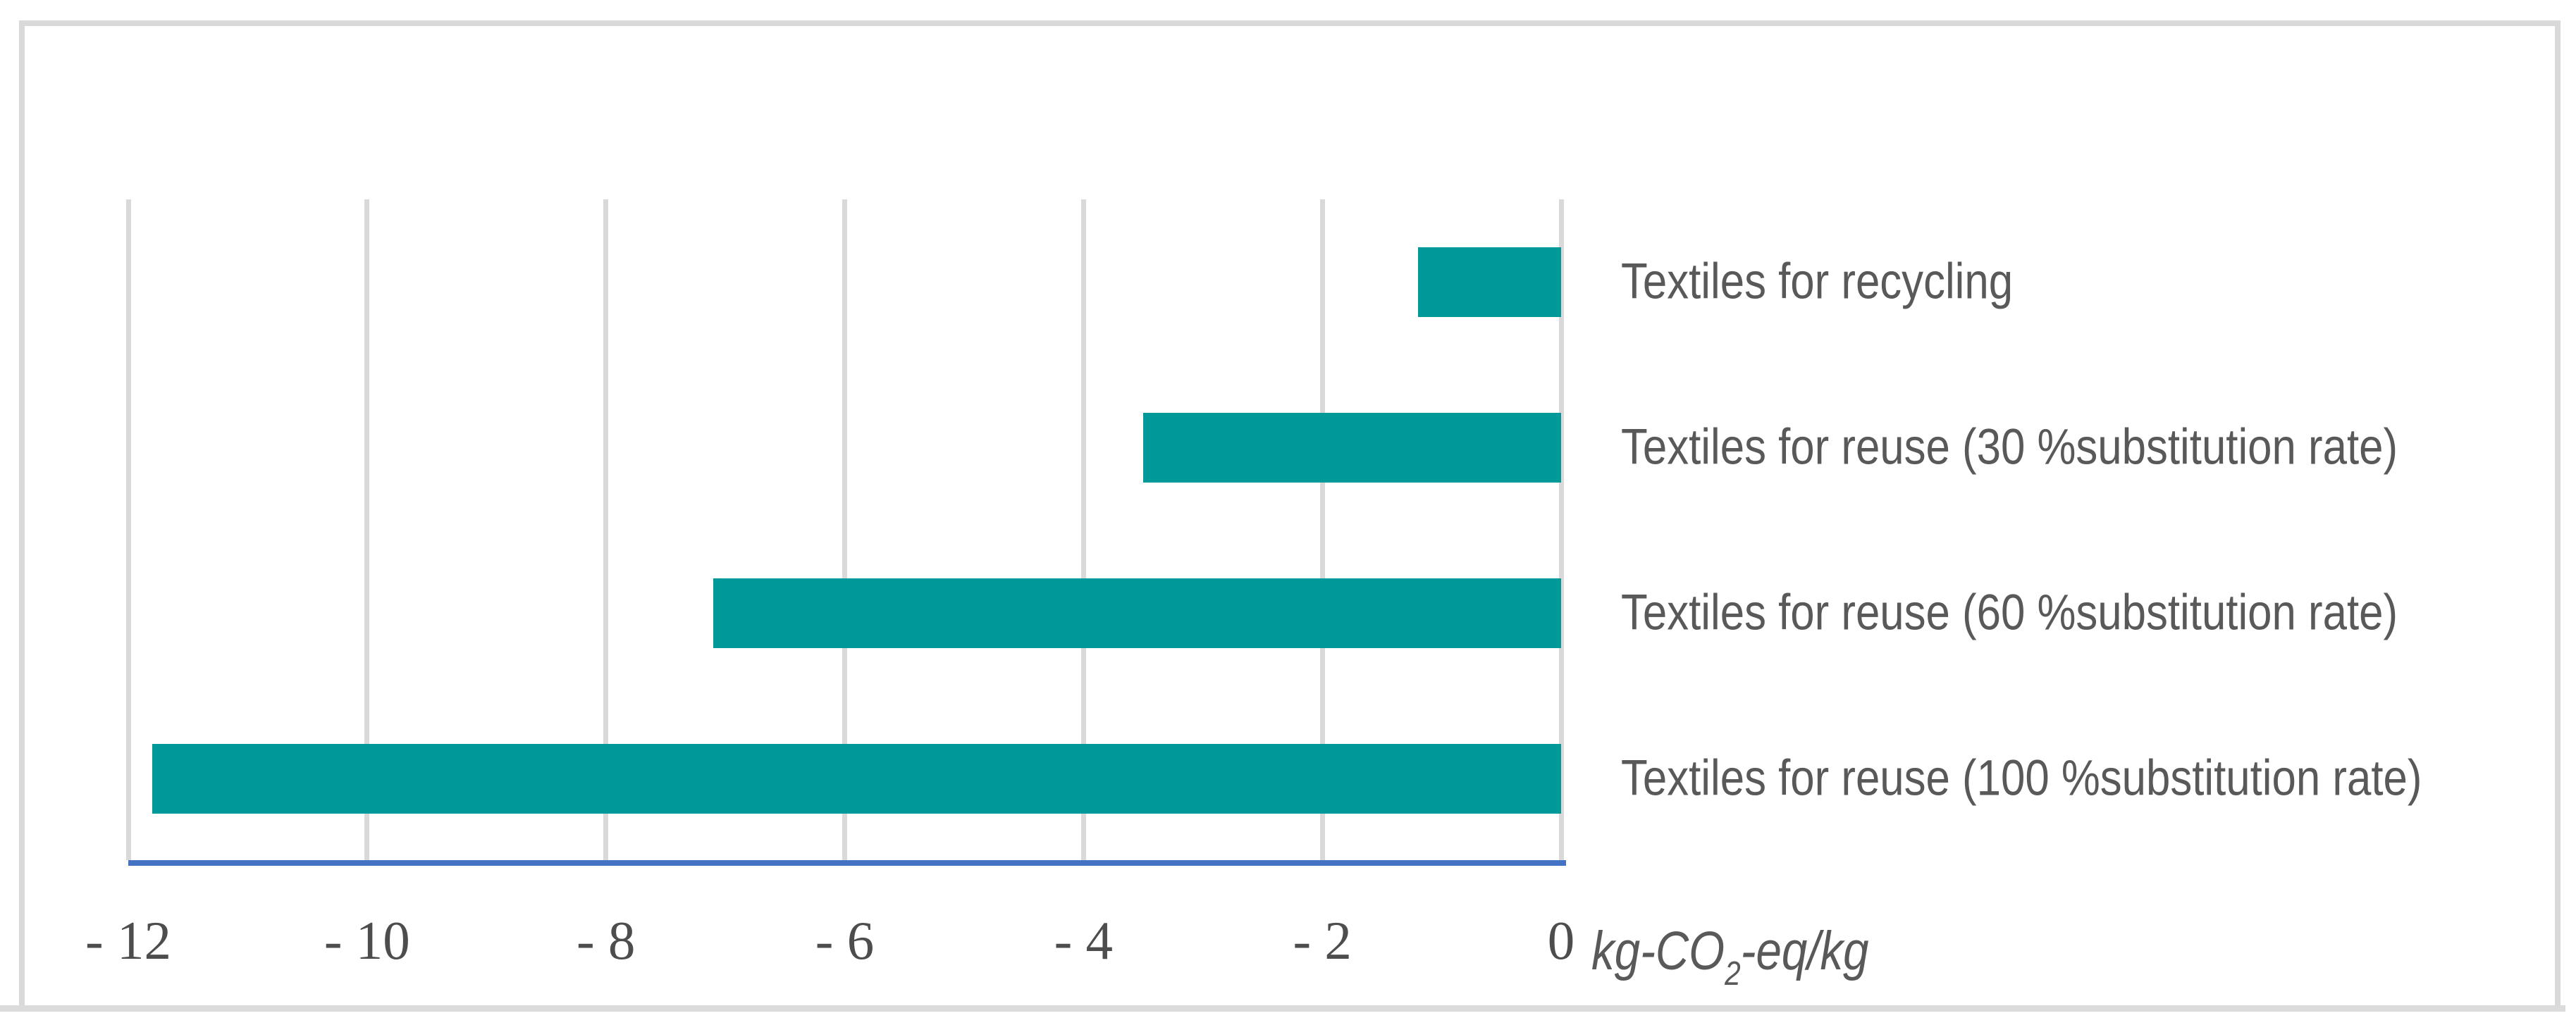  What do you see at coordinates (847, 863) in the screenshot?
I see `x-axis-line` at bounding box center [847, 863].